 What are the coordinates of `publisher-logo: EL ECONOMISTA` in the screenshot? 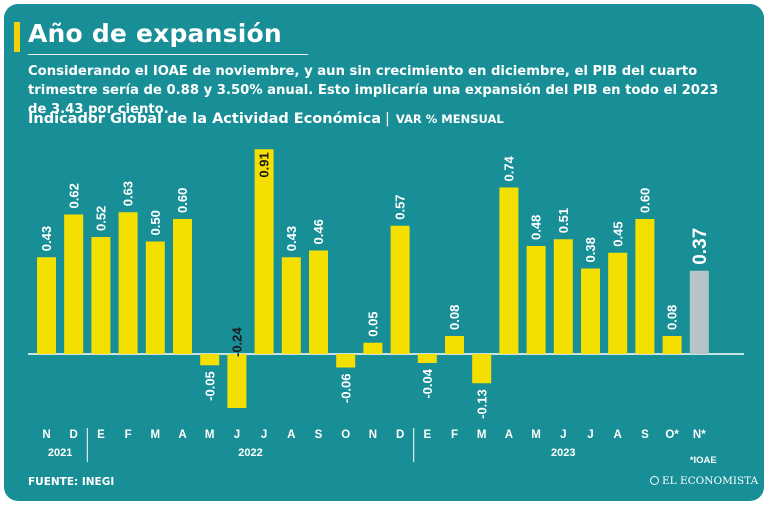 It's located at (704, 481).